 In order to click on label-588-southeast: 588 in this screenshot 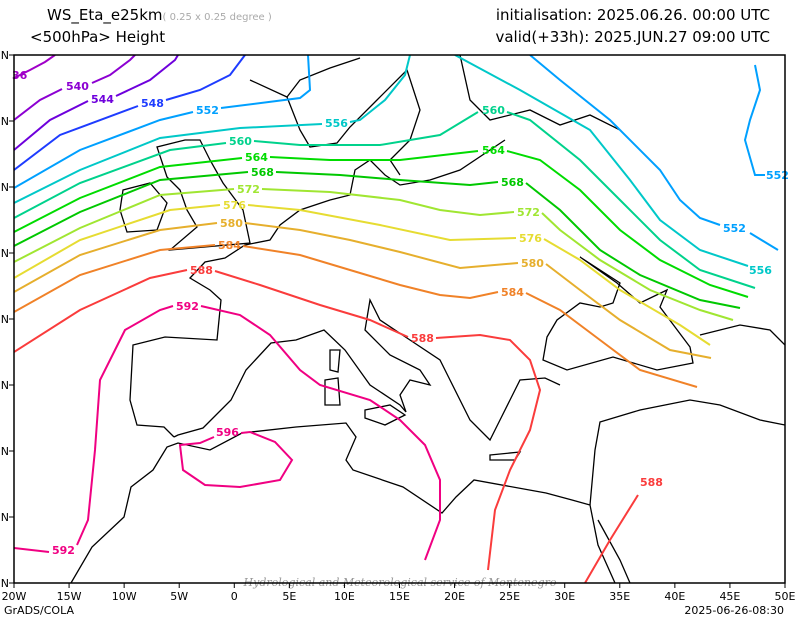, I will do `click(651, 482)`.